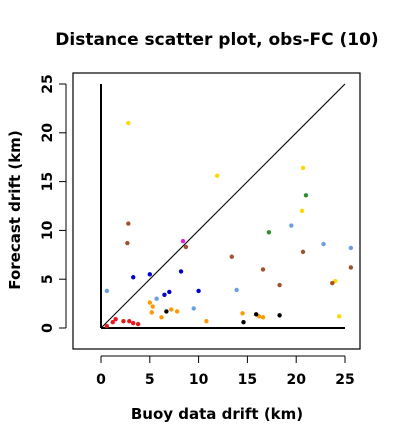 This screenshot has height=440, width=400. I want to click on x-tick-label: 25, so click(344, 380).